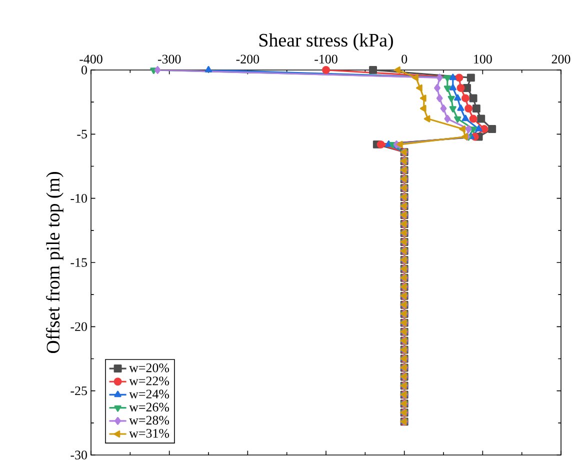 This screenshot has height=463, width=588. I want to click on y-tick-label: 0, so click(84, 70).